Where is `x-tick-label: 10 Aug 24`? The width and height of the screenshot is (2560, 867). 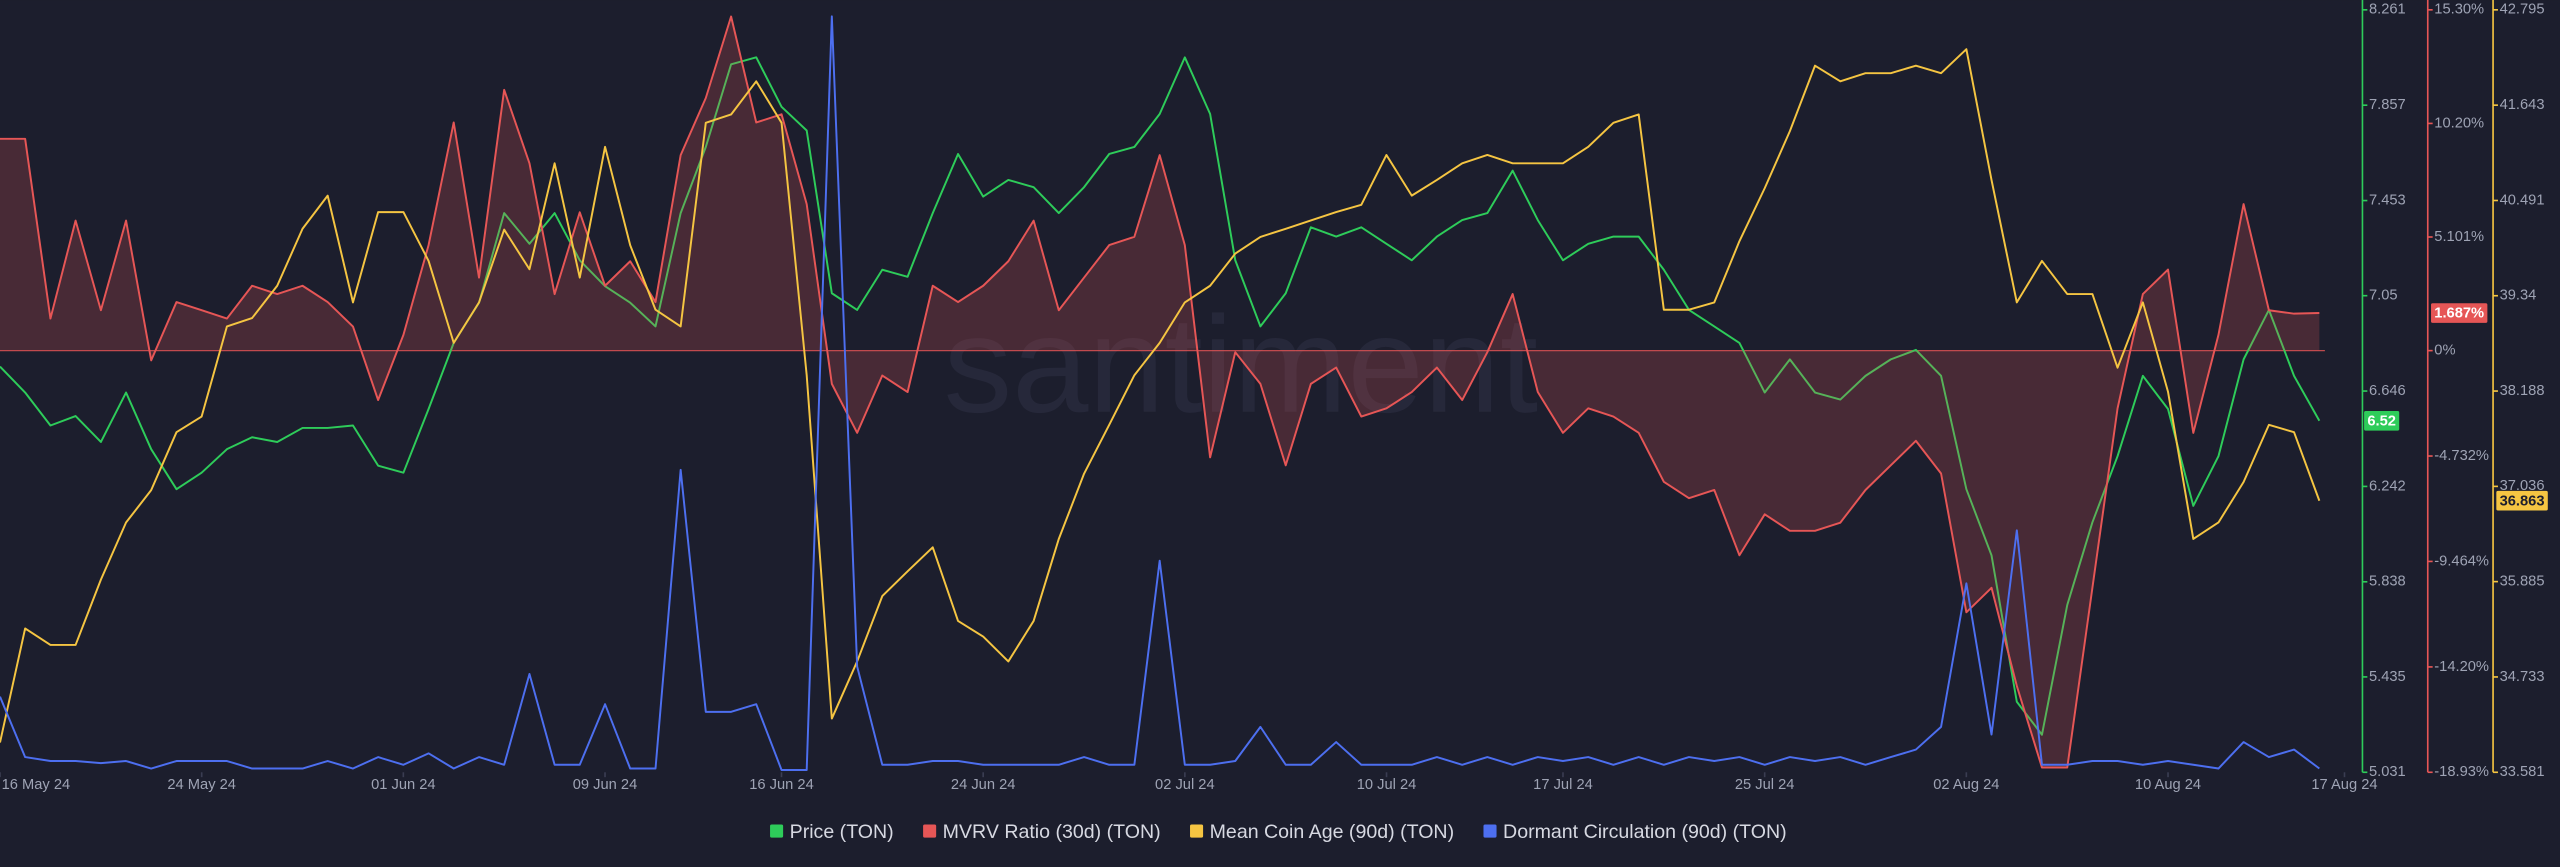
x-tick-label: 10 Aug 24 is located at coordinates (2168, 785).